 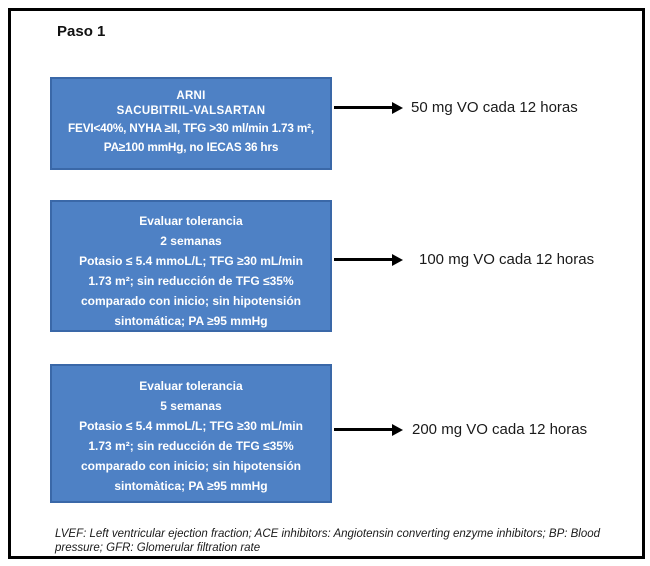 What do you see at coordinates (507, 259) in the screenshot?
I see `dose-label: 100 mg VO cada 12 horas` at bounding box center [507, 259].